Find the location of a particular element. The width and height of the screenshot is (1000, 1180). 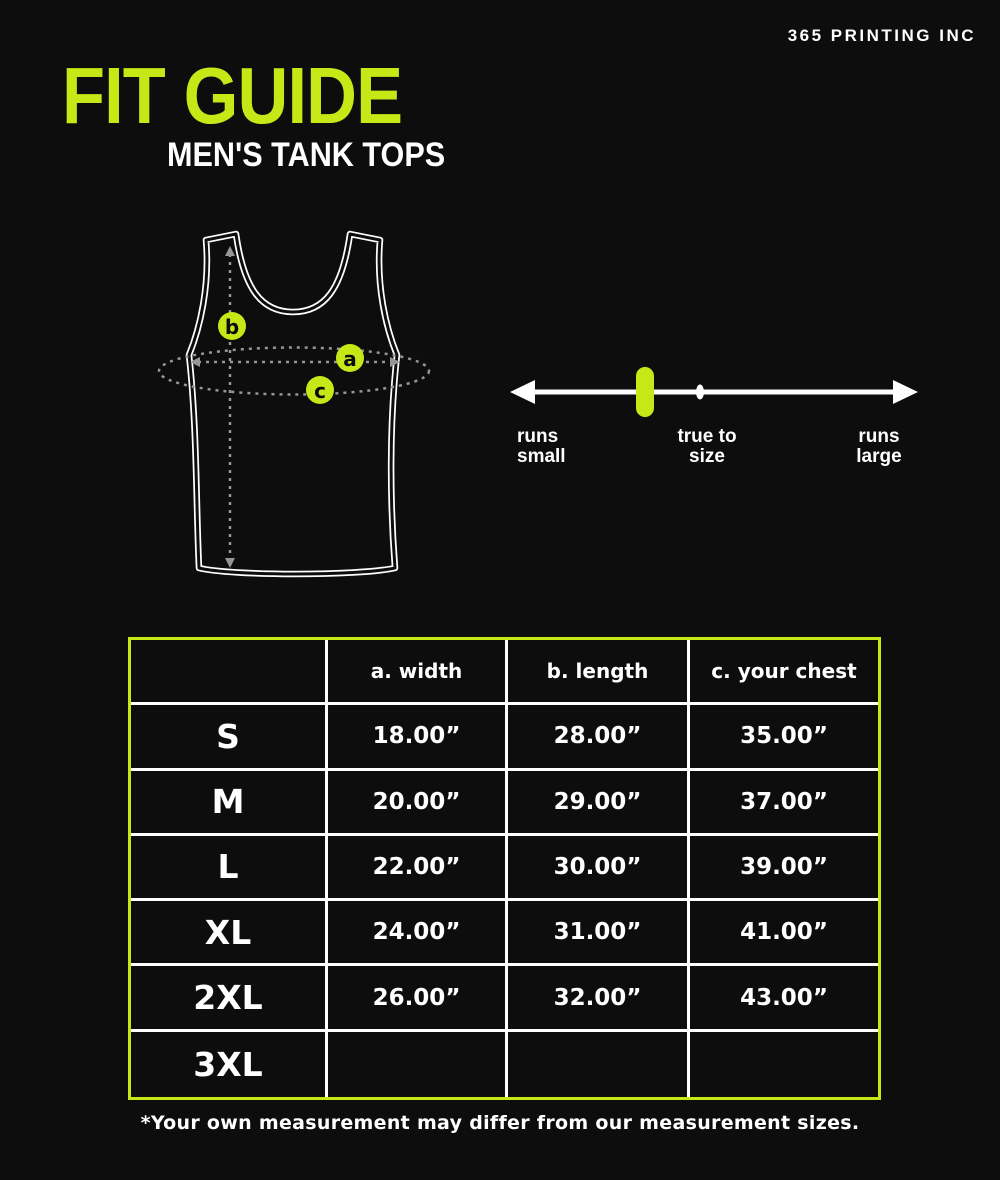

runs-small-line2: small is located at coordinates (541, 456).